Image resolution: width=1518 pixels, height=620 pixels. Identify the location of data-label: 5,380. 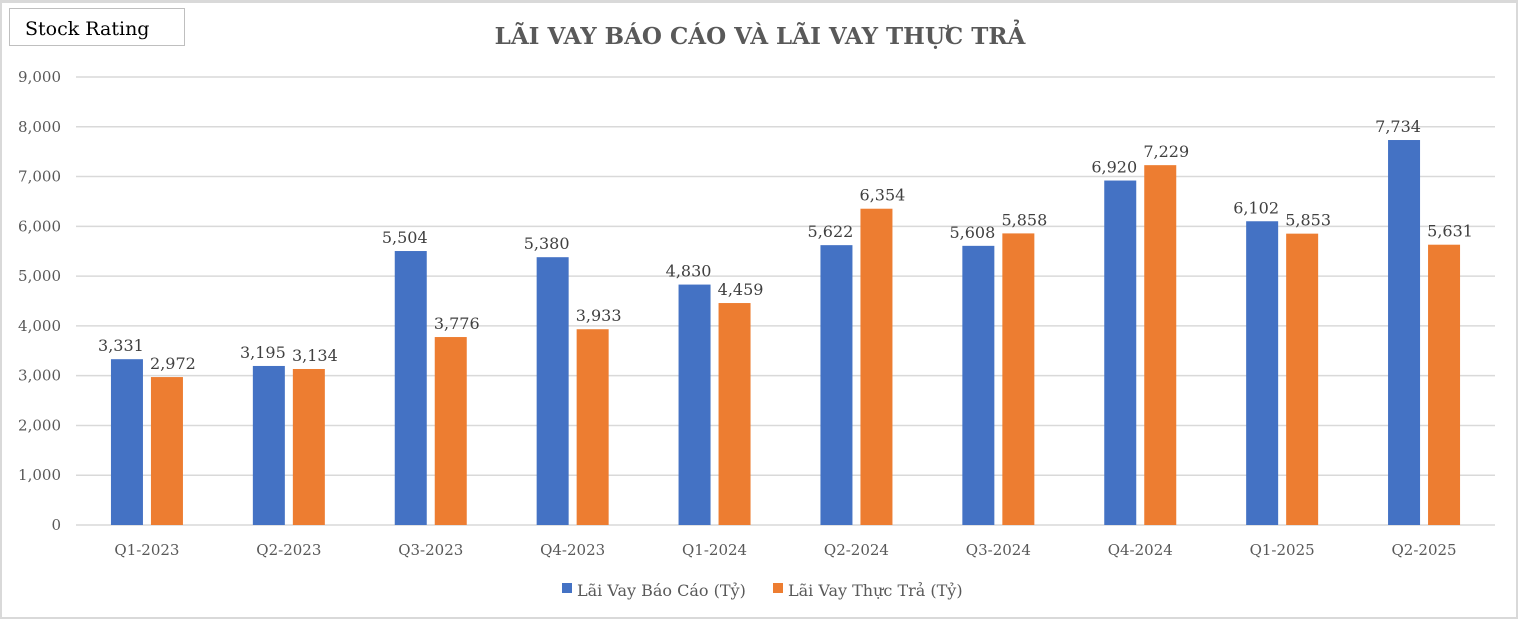
(547, 243).